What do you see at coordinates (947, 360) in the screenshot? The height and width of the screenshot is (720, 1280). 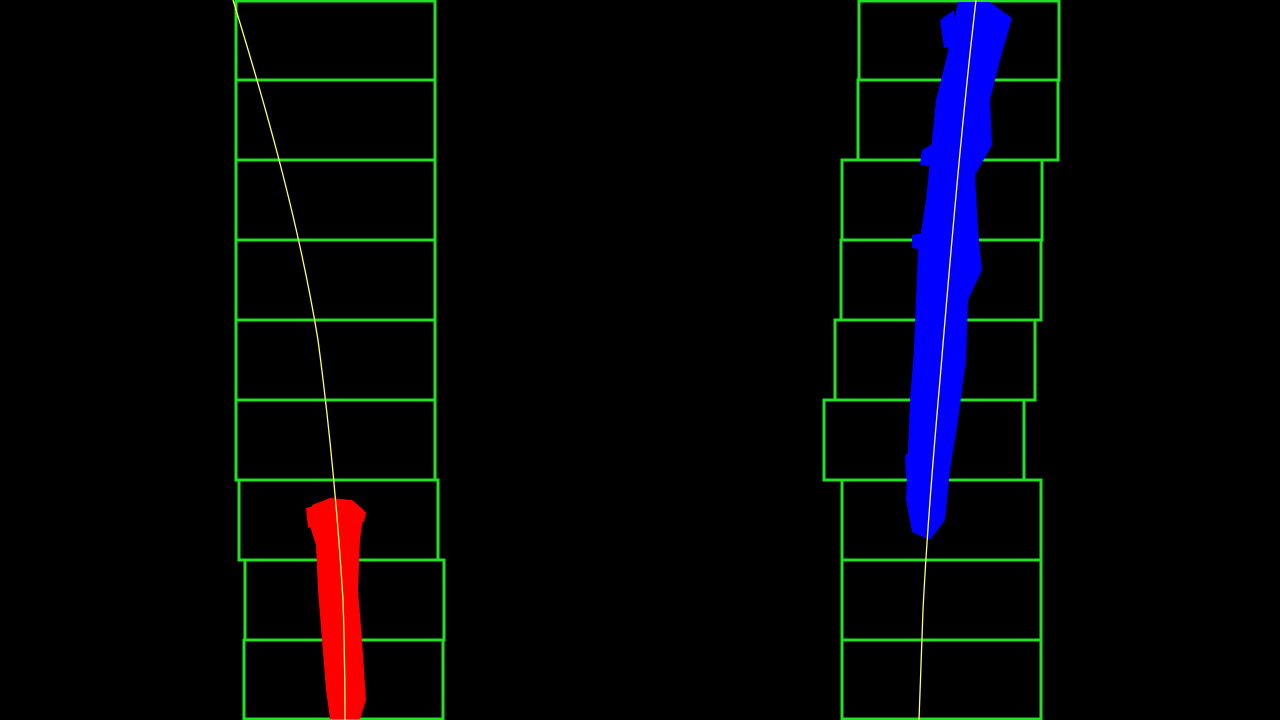 I see `right-fit-line` at bounding box center [947, 360].